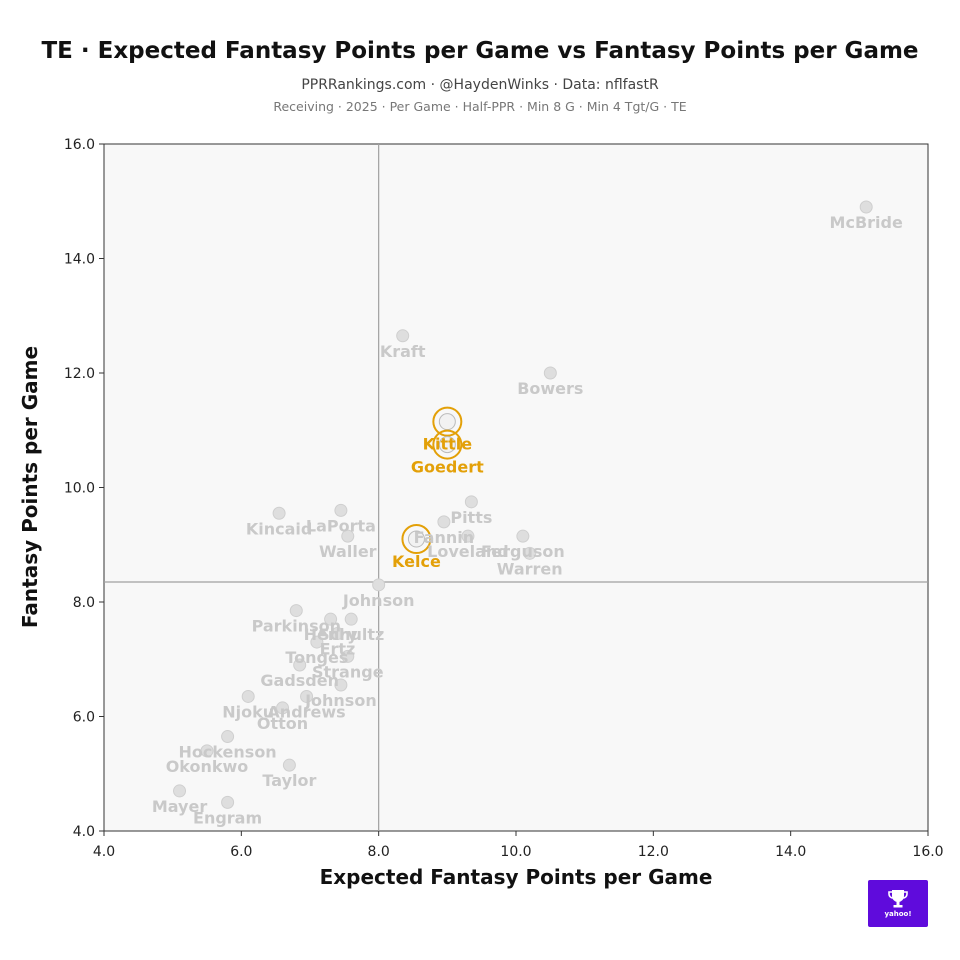 This screenshot has width=960, height=960. What do you see at coordinates (227, 752) in the screenshot?
I see `point-label: Hockenson` at bounding box center [227, 752].